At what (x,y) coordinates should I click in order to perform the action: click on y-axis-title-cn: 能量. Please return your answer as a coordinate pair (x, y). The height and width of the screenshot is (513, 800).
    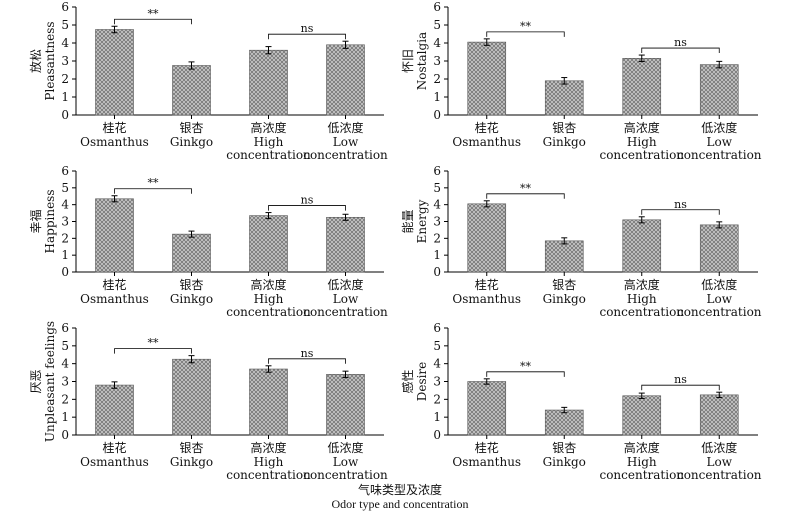
    Looking at the image, I should click on (408, 221).